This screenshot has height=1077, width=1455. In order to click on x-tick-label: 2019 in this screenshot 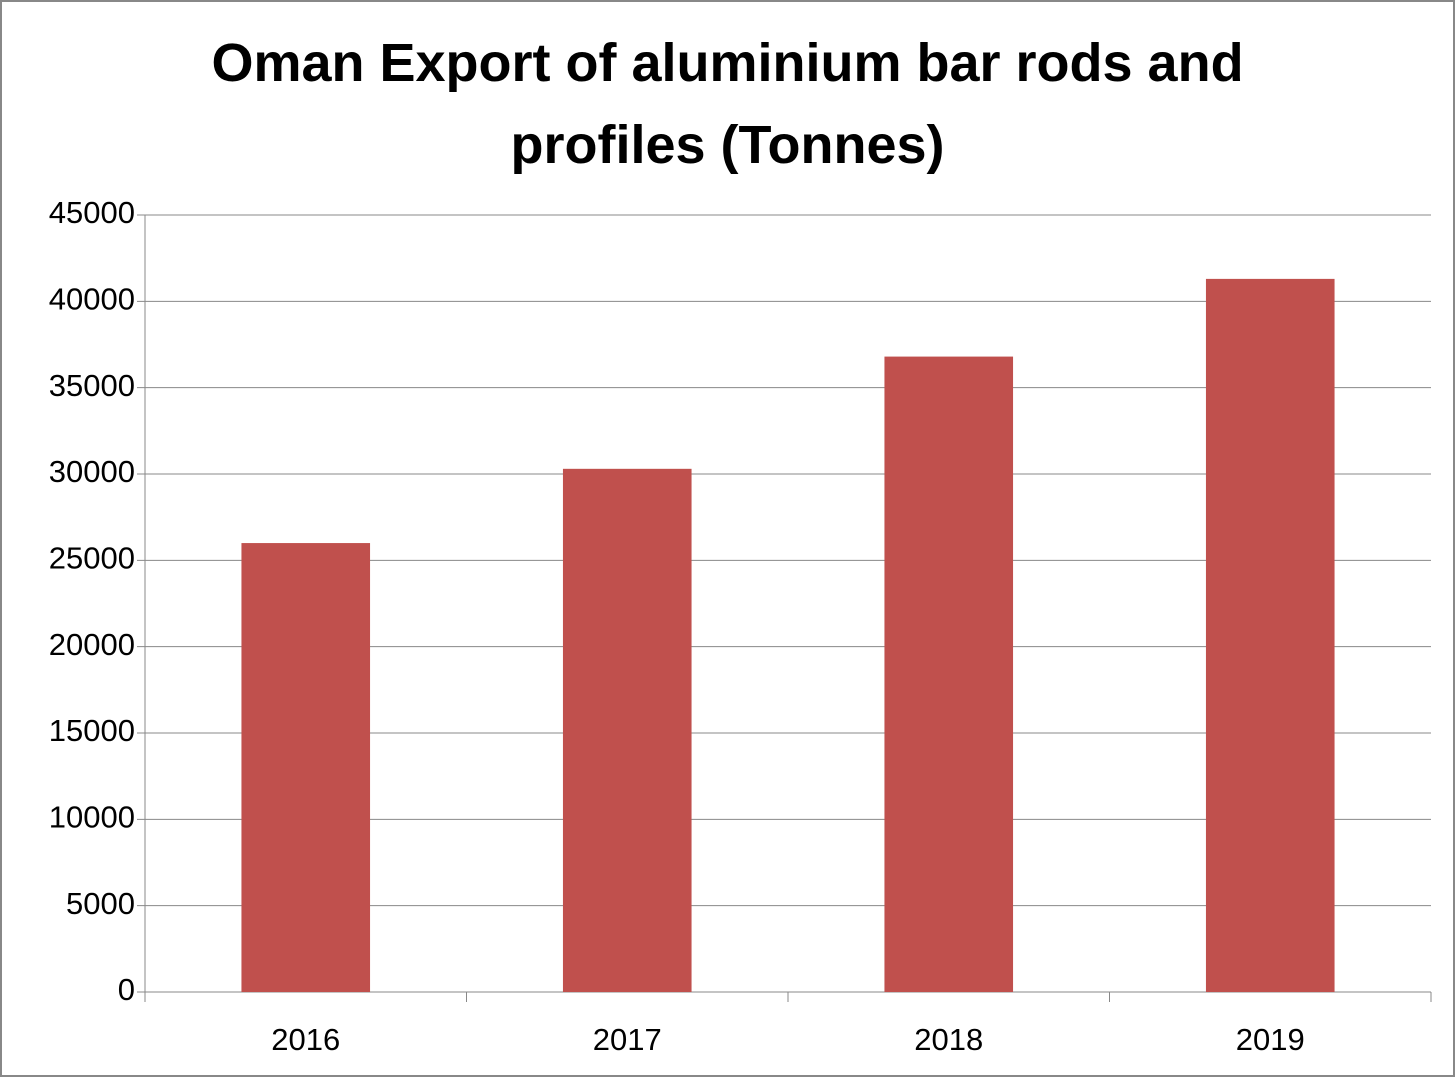, I will do `click(1270, 1039)`.